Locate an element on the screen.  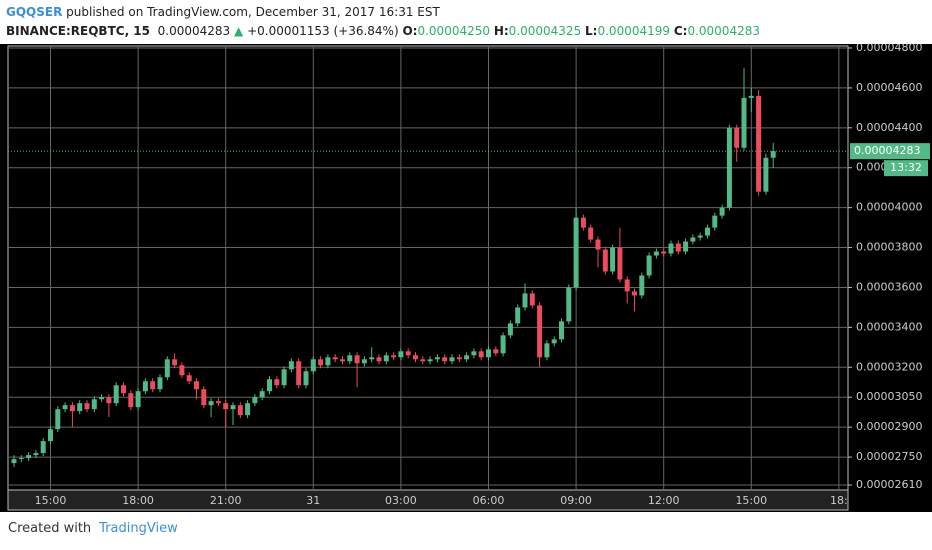
x-tick-label: 18:00 is located at coordinates (138, 500).